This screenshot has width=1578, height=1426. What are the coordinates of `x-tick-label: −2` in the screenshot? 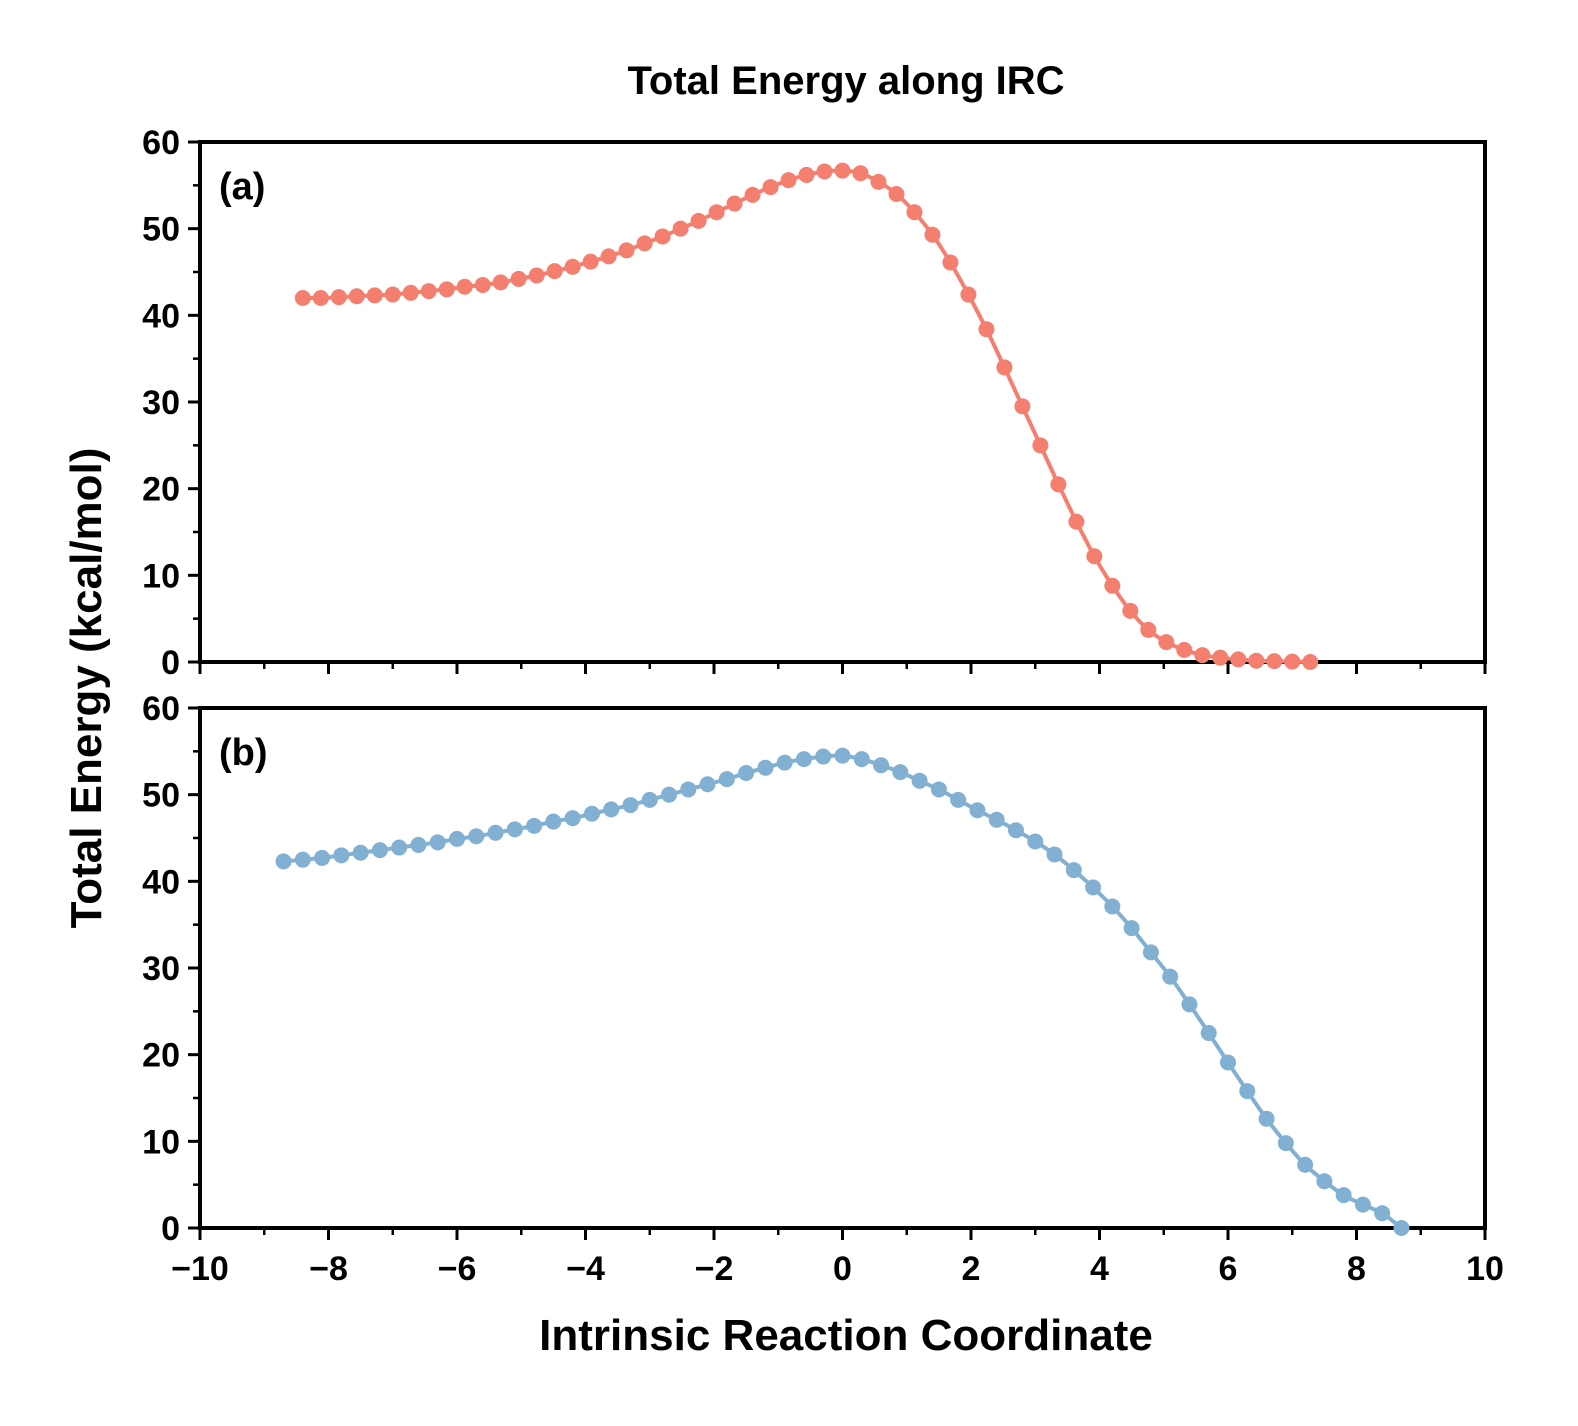 It's located at (714, 1269).